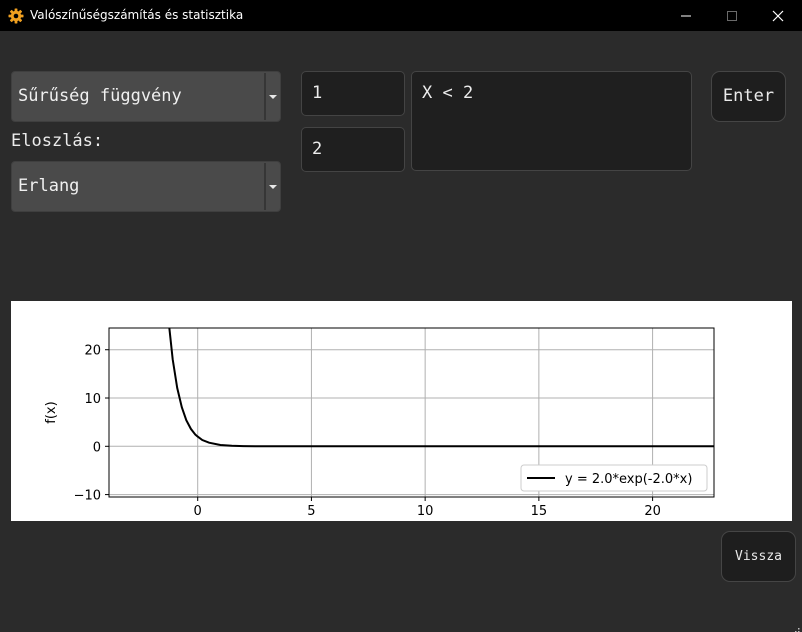 The width and height of the screenshot is (802, 632). Describe the element at coordinates (551, 121) in the screenshot. I see `query-input: X < 2` at that location.